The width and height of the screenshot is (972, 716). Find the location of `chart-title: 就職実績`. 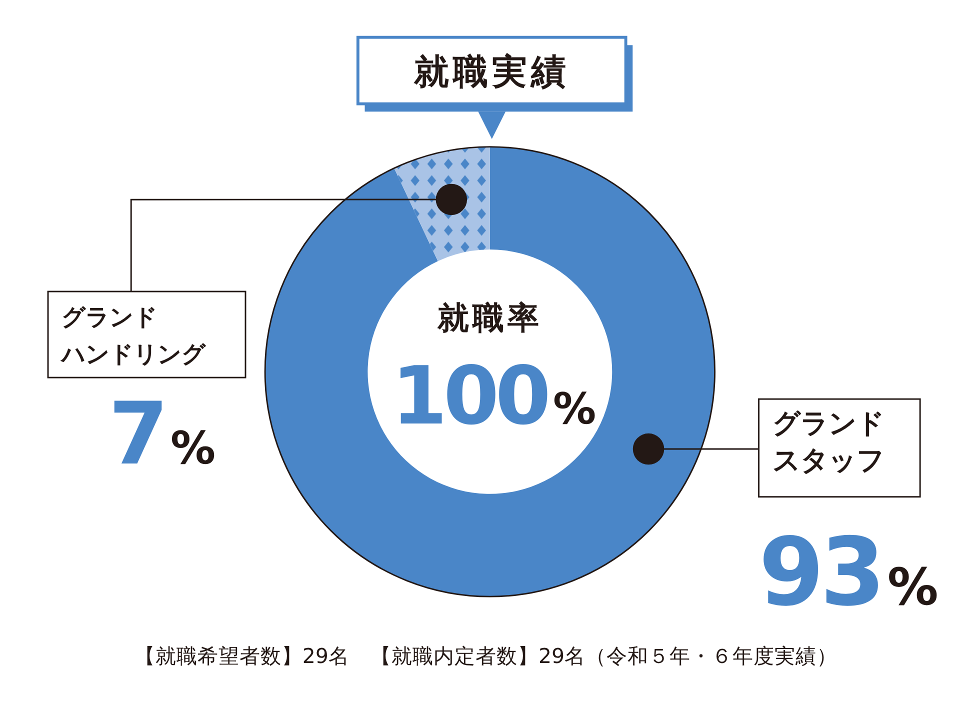

chart-title: 就職実績 is located at coordinates (491, 71).